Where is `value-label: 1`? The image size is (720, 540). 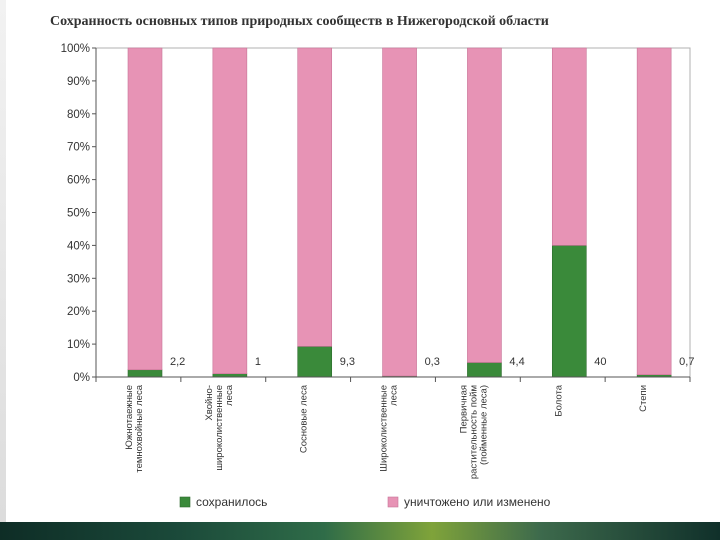
value-label: 1 is located at coordinates (258, 362).